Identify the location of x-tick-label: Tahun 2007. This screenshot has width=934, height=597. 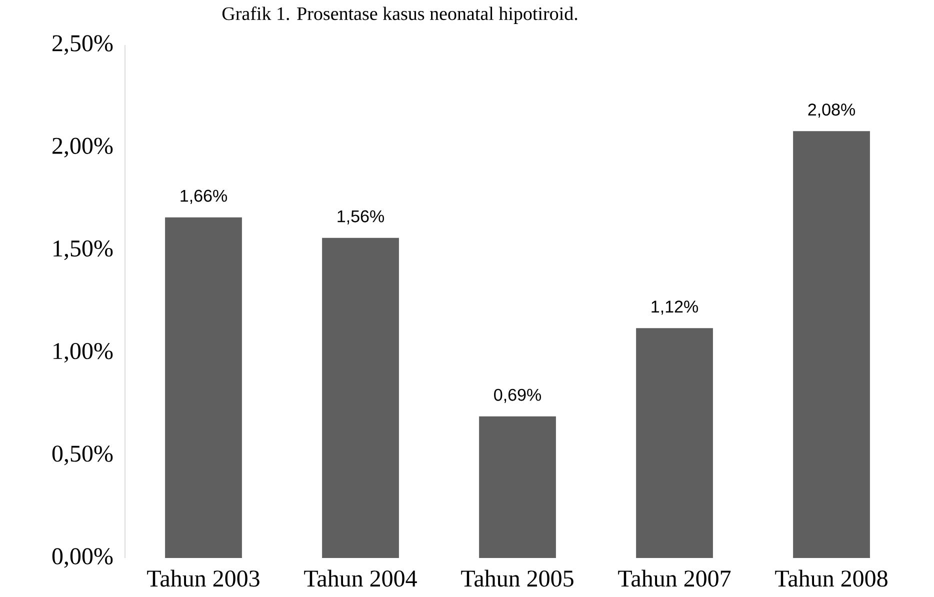
(674, 578).